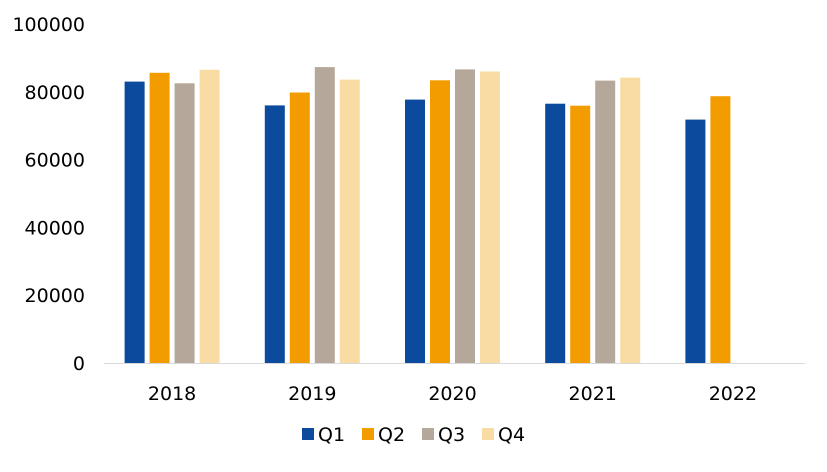  Describe the element at coordinates (440, 222) in the screenshot. I see `bar-2020-q2` at that location.